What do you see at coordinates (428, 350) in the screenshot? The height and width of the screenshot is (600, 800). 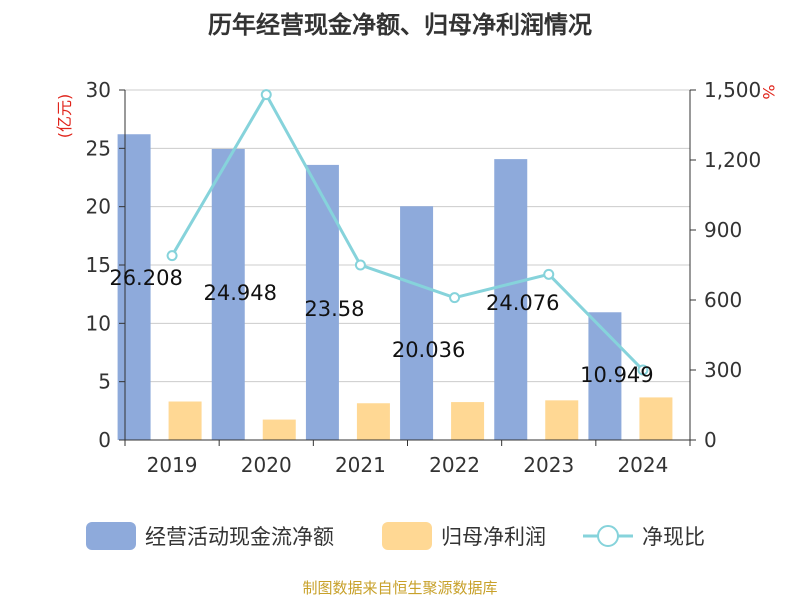 I see `data-label: 20.036` at bounding box center [428, 350].